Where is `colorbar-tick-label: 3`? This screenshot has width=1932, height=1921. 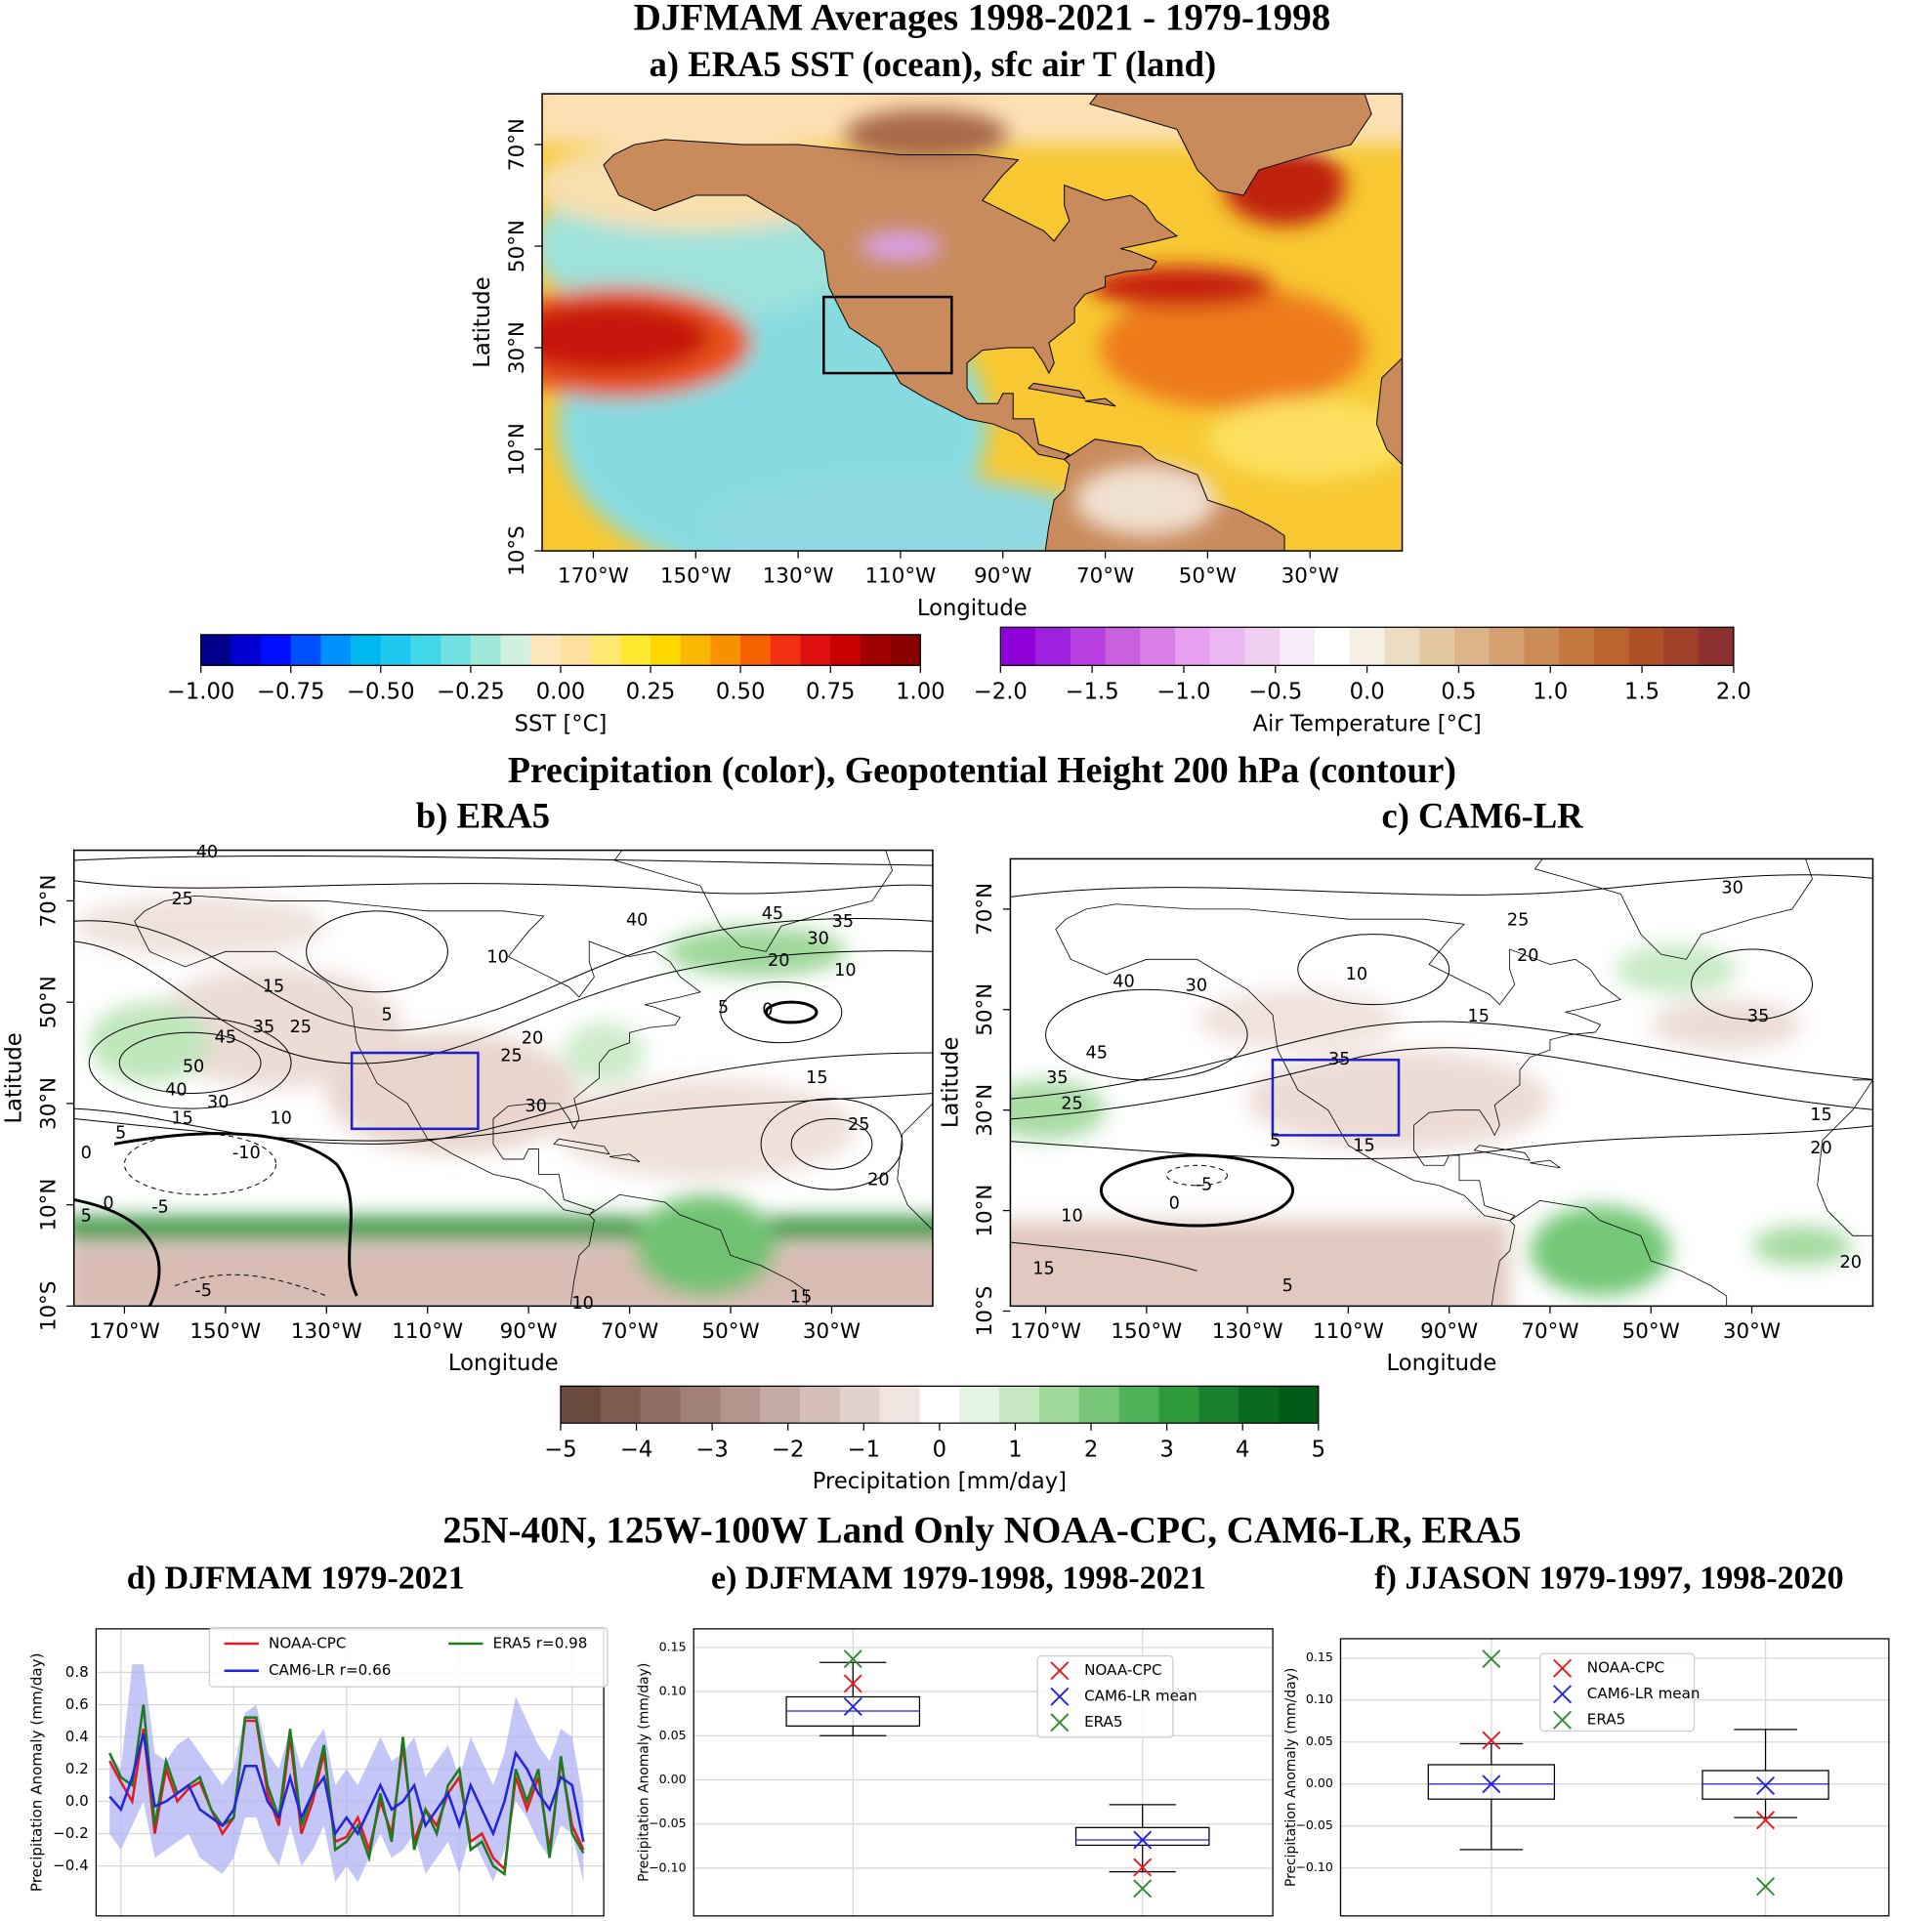 colorbar-tick-label: 3 is located at coordinates (1166, 1449).